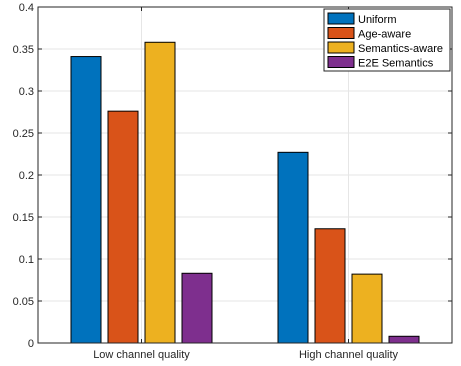 This screenshot has width=461, height=366. I want to click on y-tick-label: 0.05, so click(23, 302).